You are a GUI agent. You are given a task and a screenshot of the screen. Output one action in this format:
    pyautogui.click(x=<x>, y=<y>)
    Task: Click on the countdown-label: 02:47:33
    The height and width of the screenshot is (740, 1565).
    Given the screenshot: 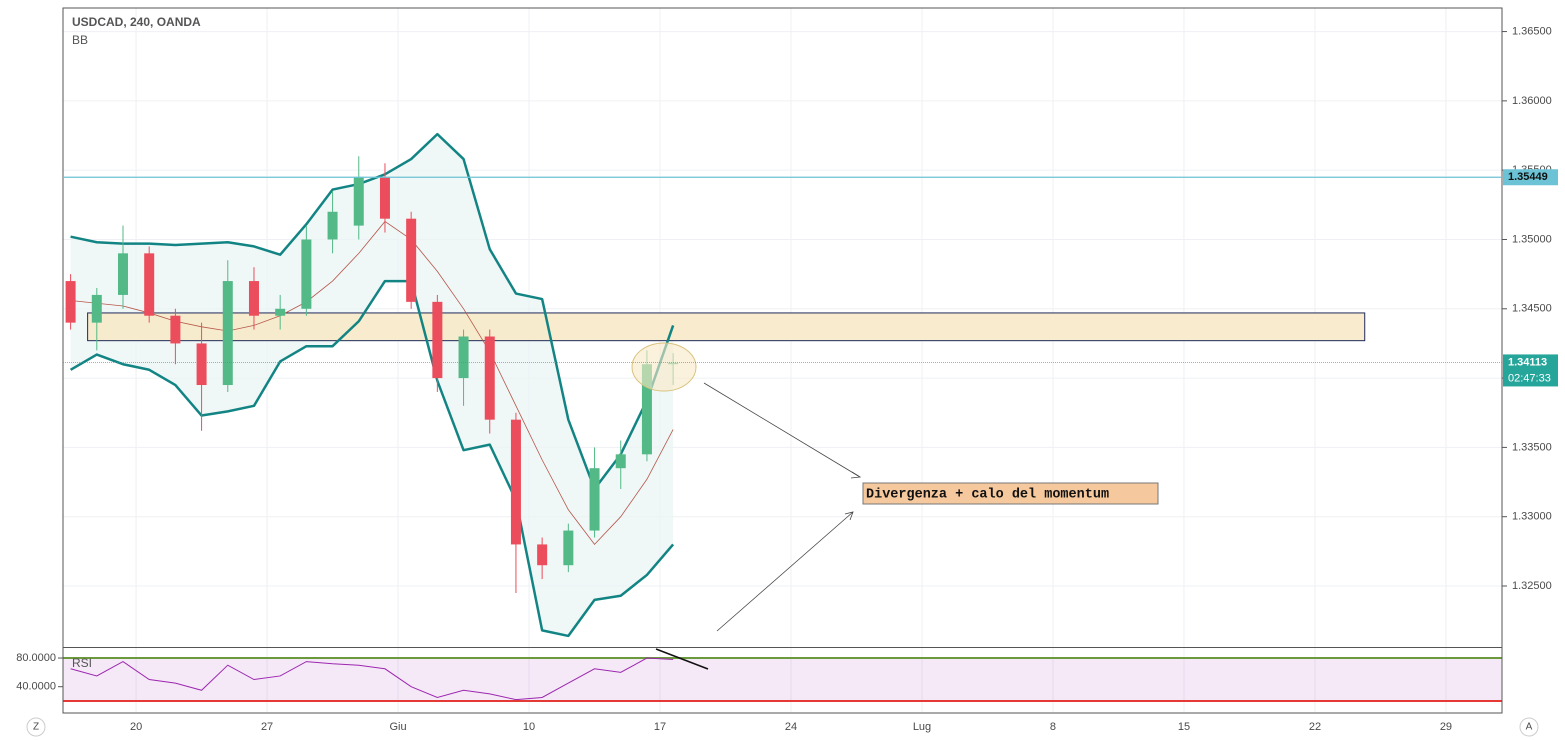 What is the action you would take?
    pyautogui.click(x=1529, y=378)
    